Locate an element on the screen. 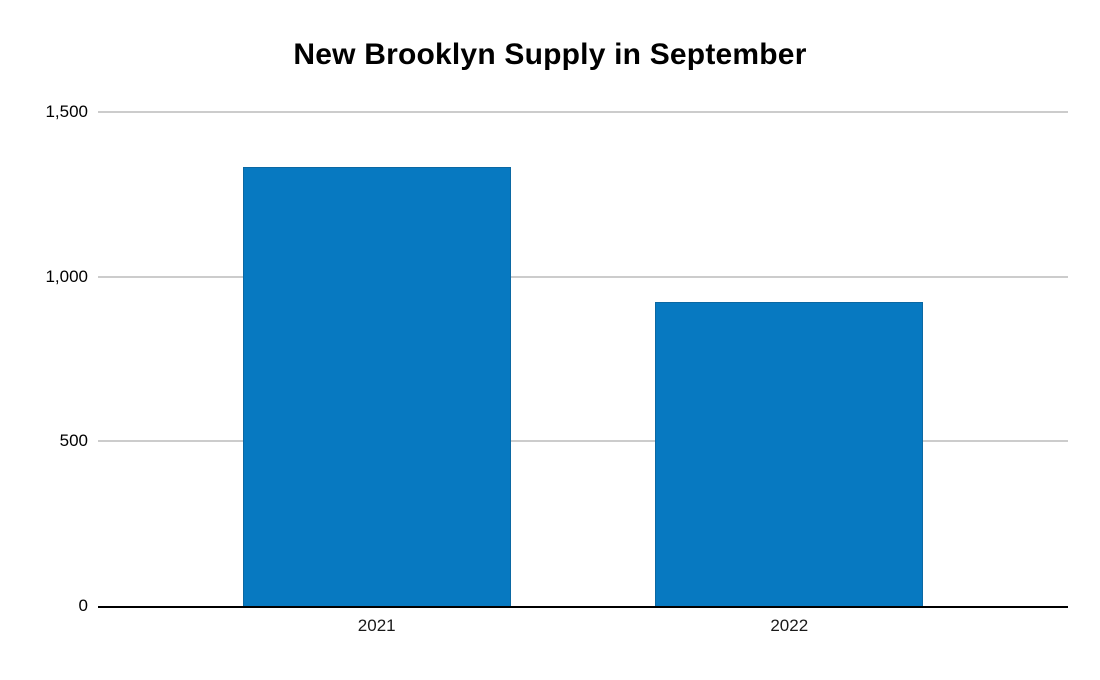 The height and width of the screenshot is (680, 1100). x-axis-category-labels: 2021 2022 is located at coordinates (583, 626).